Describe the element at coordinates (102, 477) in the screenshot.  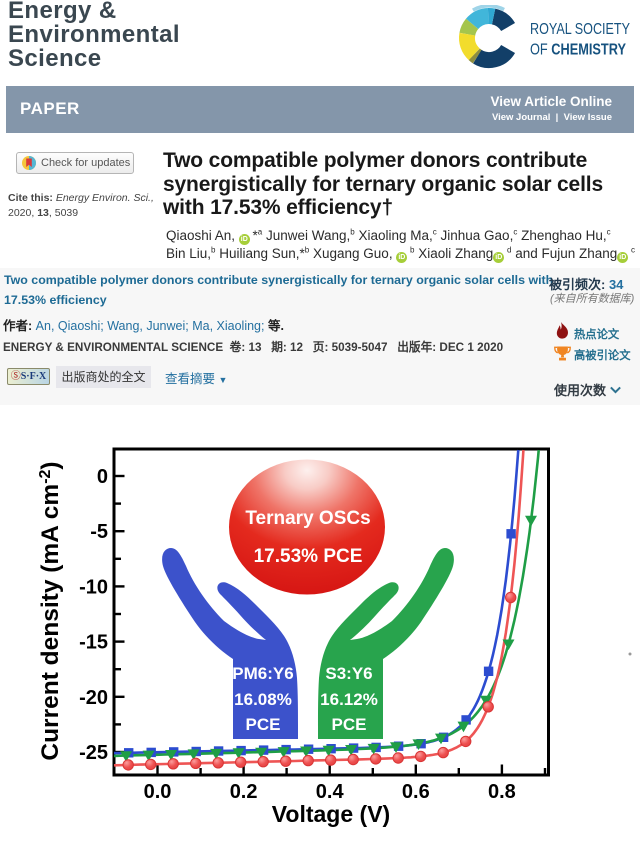
I see `svg-text: 0` at that location.